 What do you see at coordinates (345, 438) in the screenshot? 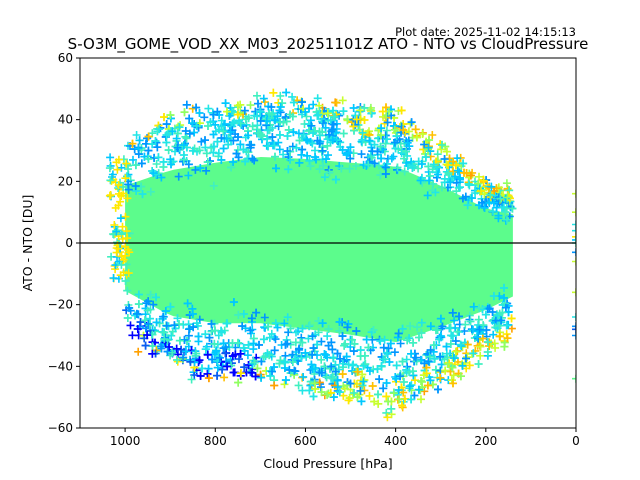
I see `x-axis: 1000 800 600 400 200 0` at bounding box center [345, 438].